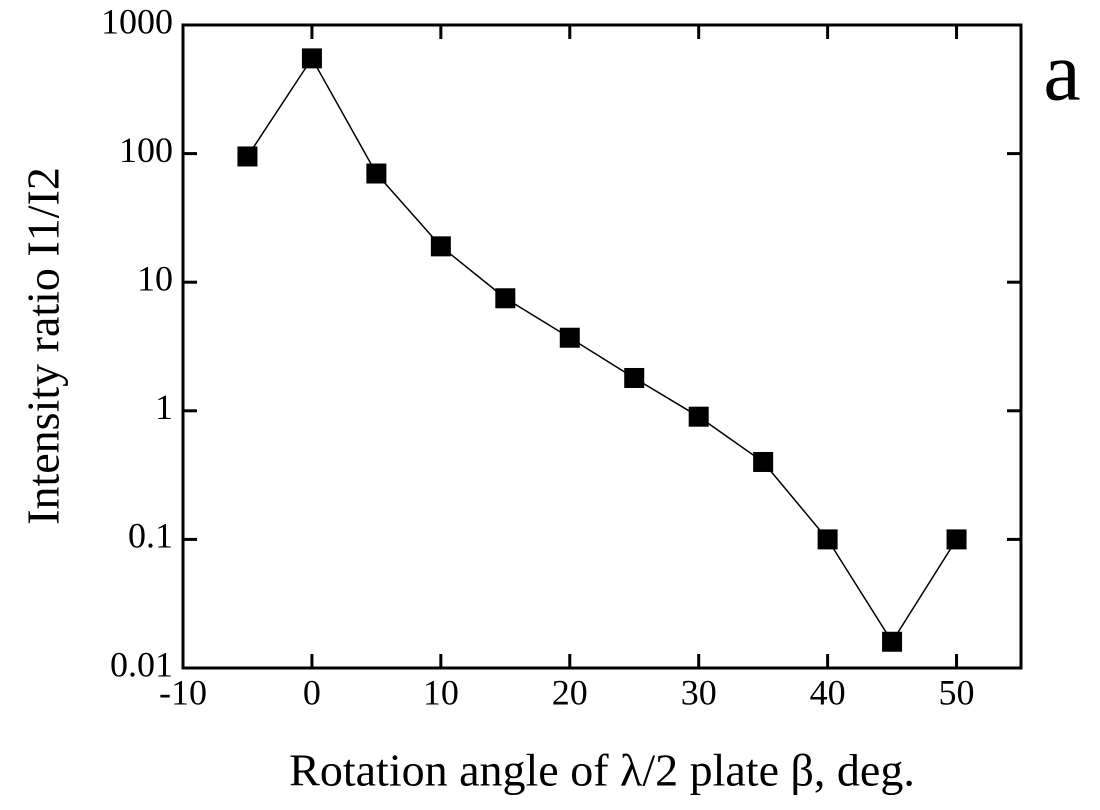  I want to click on y-axis-label: Intensity ratio I1/I2, so click(43, 346).